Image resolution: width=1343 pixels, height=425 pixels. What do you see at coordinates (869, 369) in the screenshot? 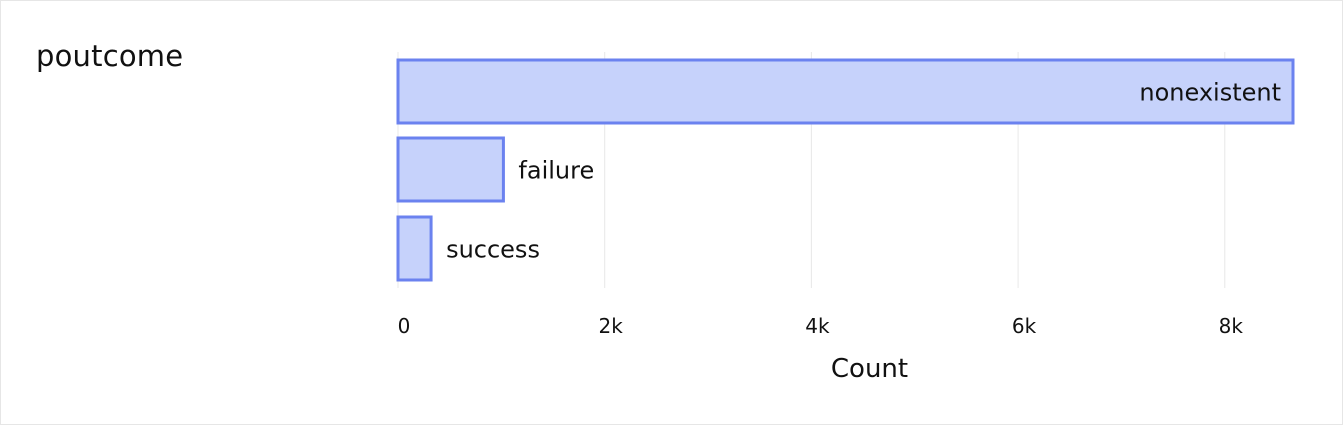
I see `x-axis-title: Count` at bounding box center [869, 369].